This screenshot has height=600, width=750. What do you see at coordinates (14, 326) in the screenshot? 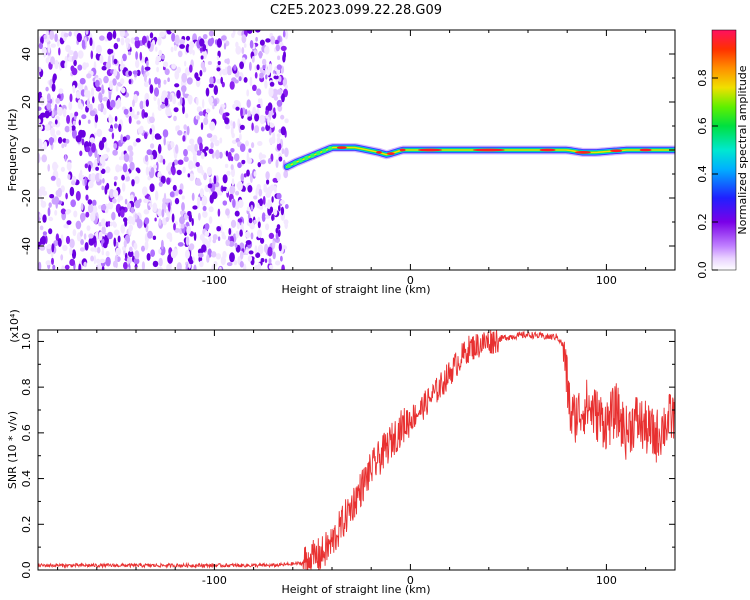
I see `snr-y-multiplier: (x10⁴)` at bounding box center [14, 326].